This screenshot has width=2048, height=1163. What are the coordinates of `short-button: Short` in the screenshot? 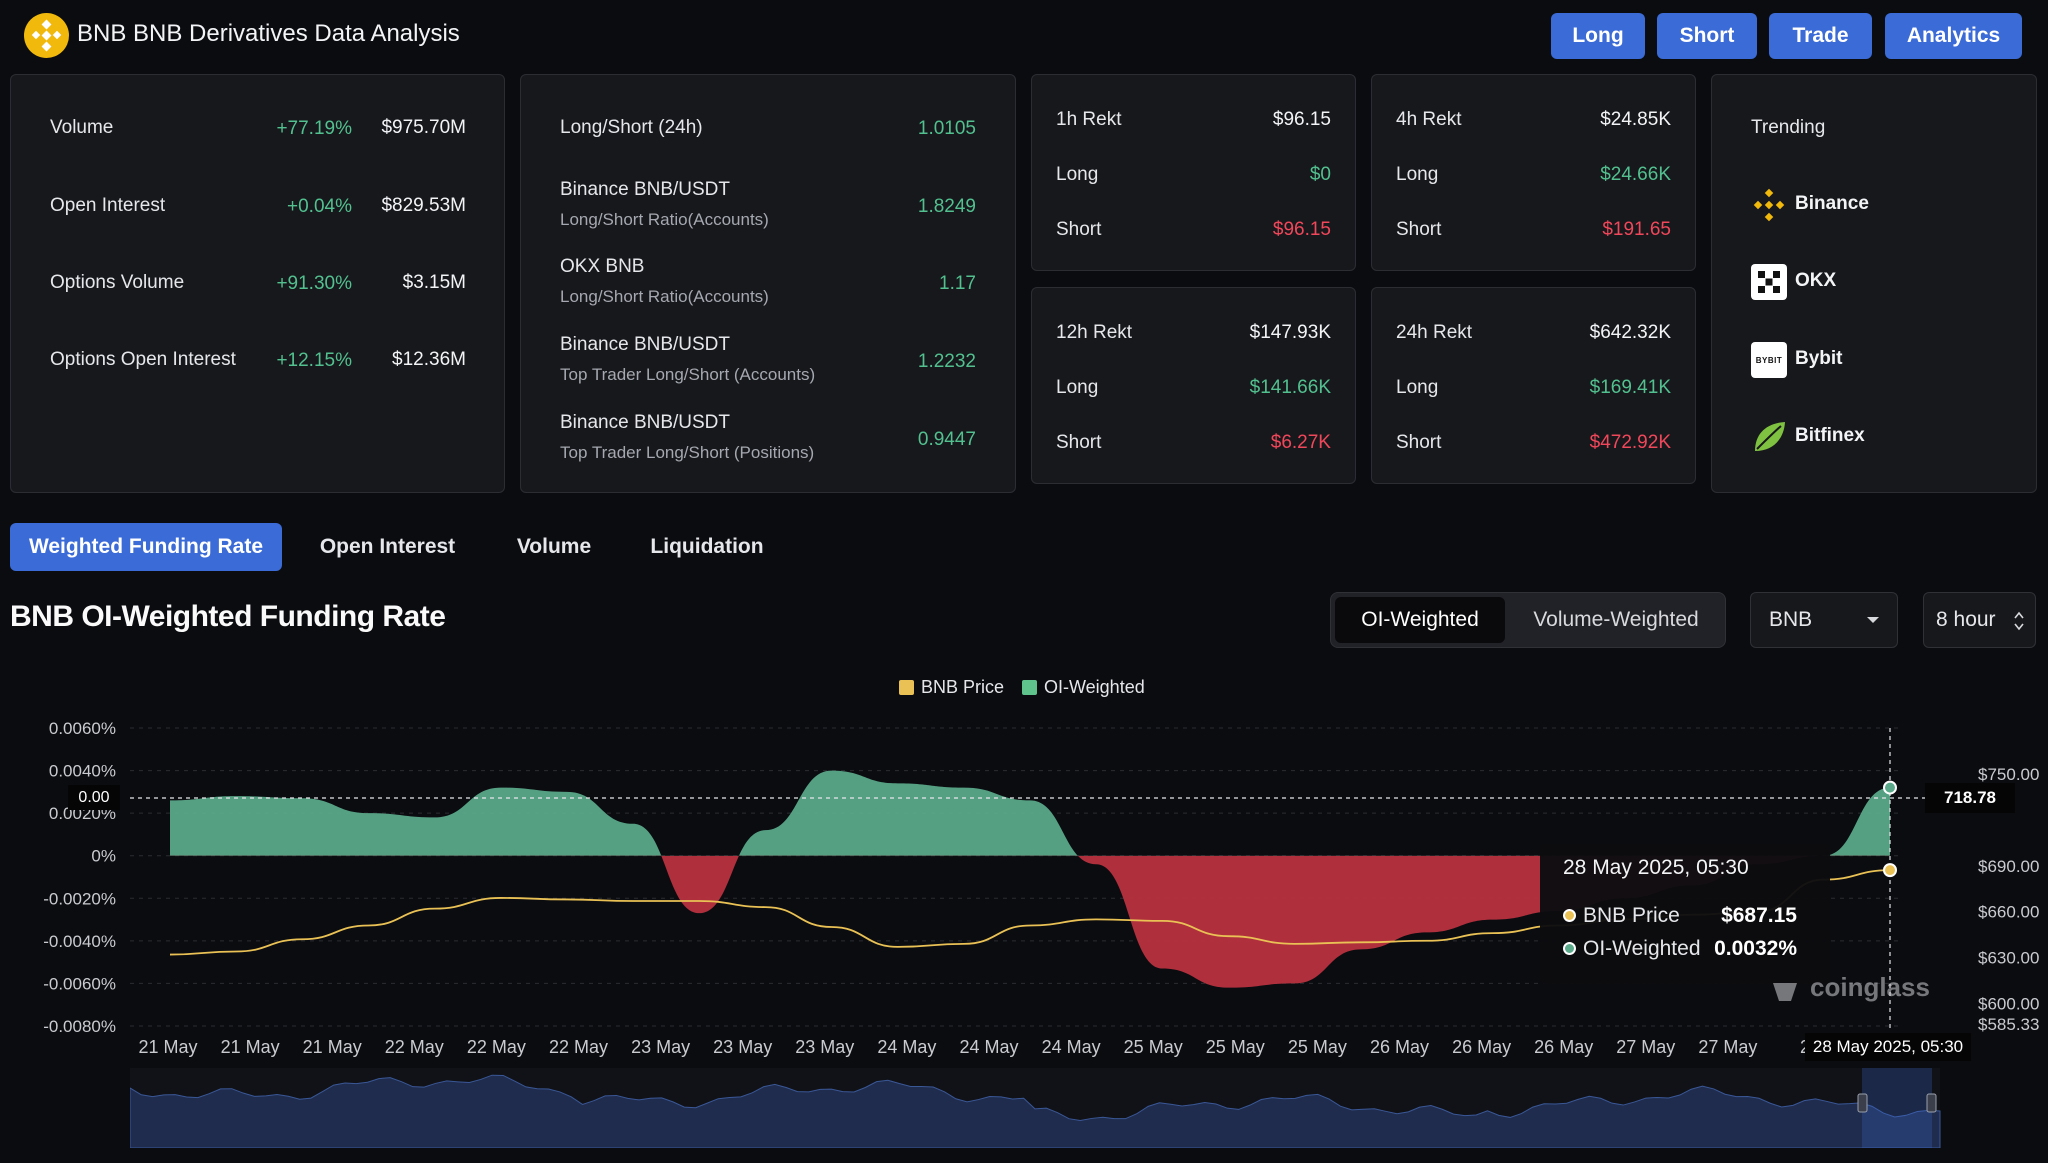 It's located at (1707, 36).